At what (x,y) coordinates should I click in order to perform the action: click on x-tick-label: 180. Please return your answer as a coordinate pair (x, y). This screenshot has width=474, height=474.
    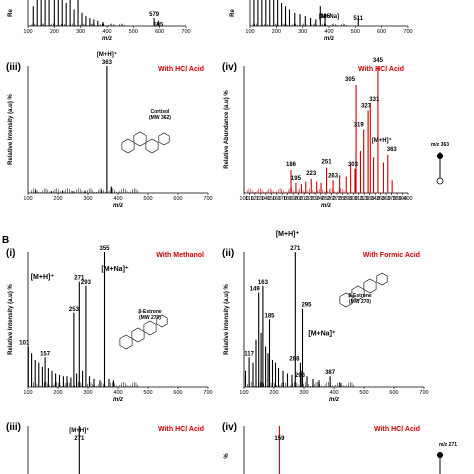
    Looking at the image, I should click on (287, 199).